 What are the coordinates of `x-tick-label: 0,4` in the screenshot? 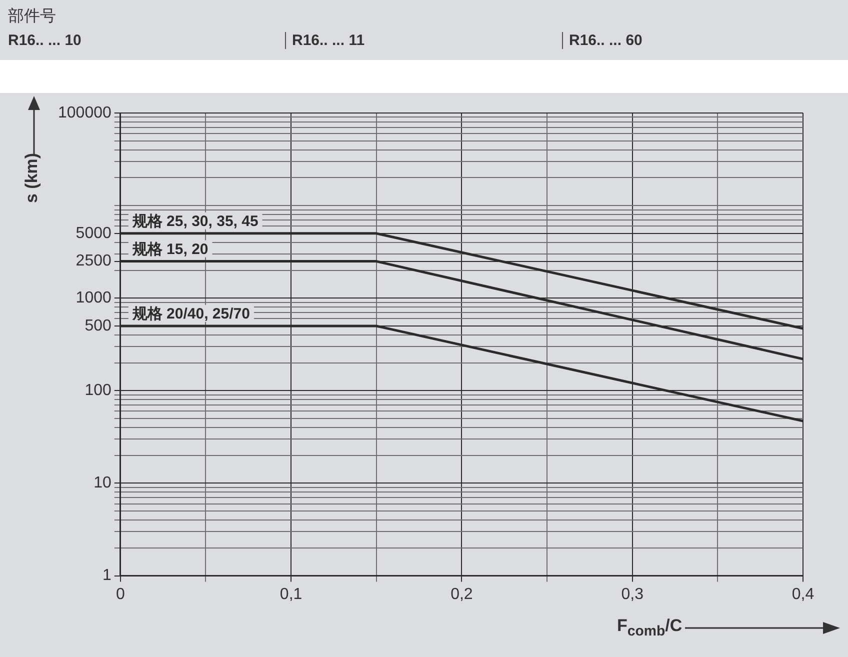 It's located at (803, 594).